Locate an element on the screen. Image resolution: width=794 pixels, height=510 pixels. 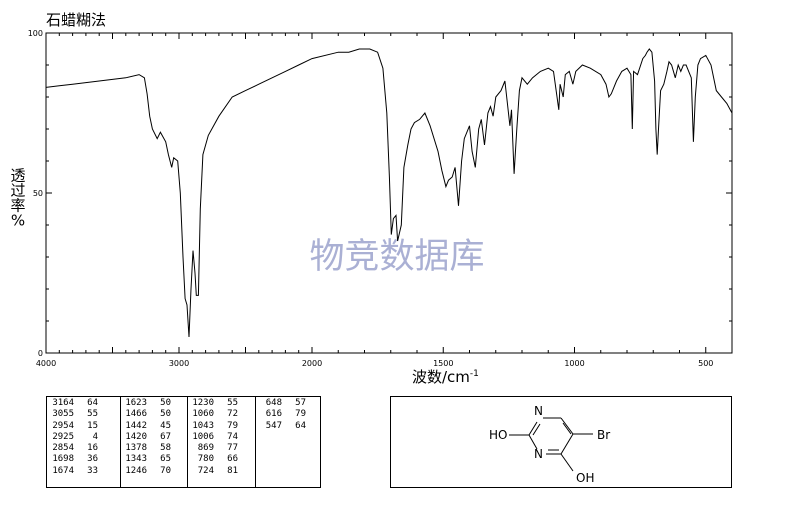
bond-c4-o is located at coordinates (567, 462).